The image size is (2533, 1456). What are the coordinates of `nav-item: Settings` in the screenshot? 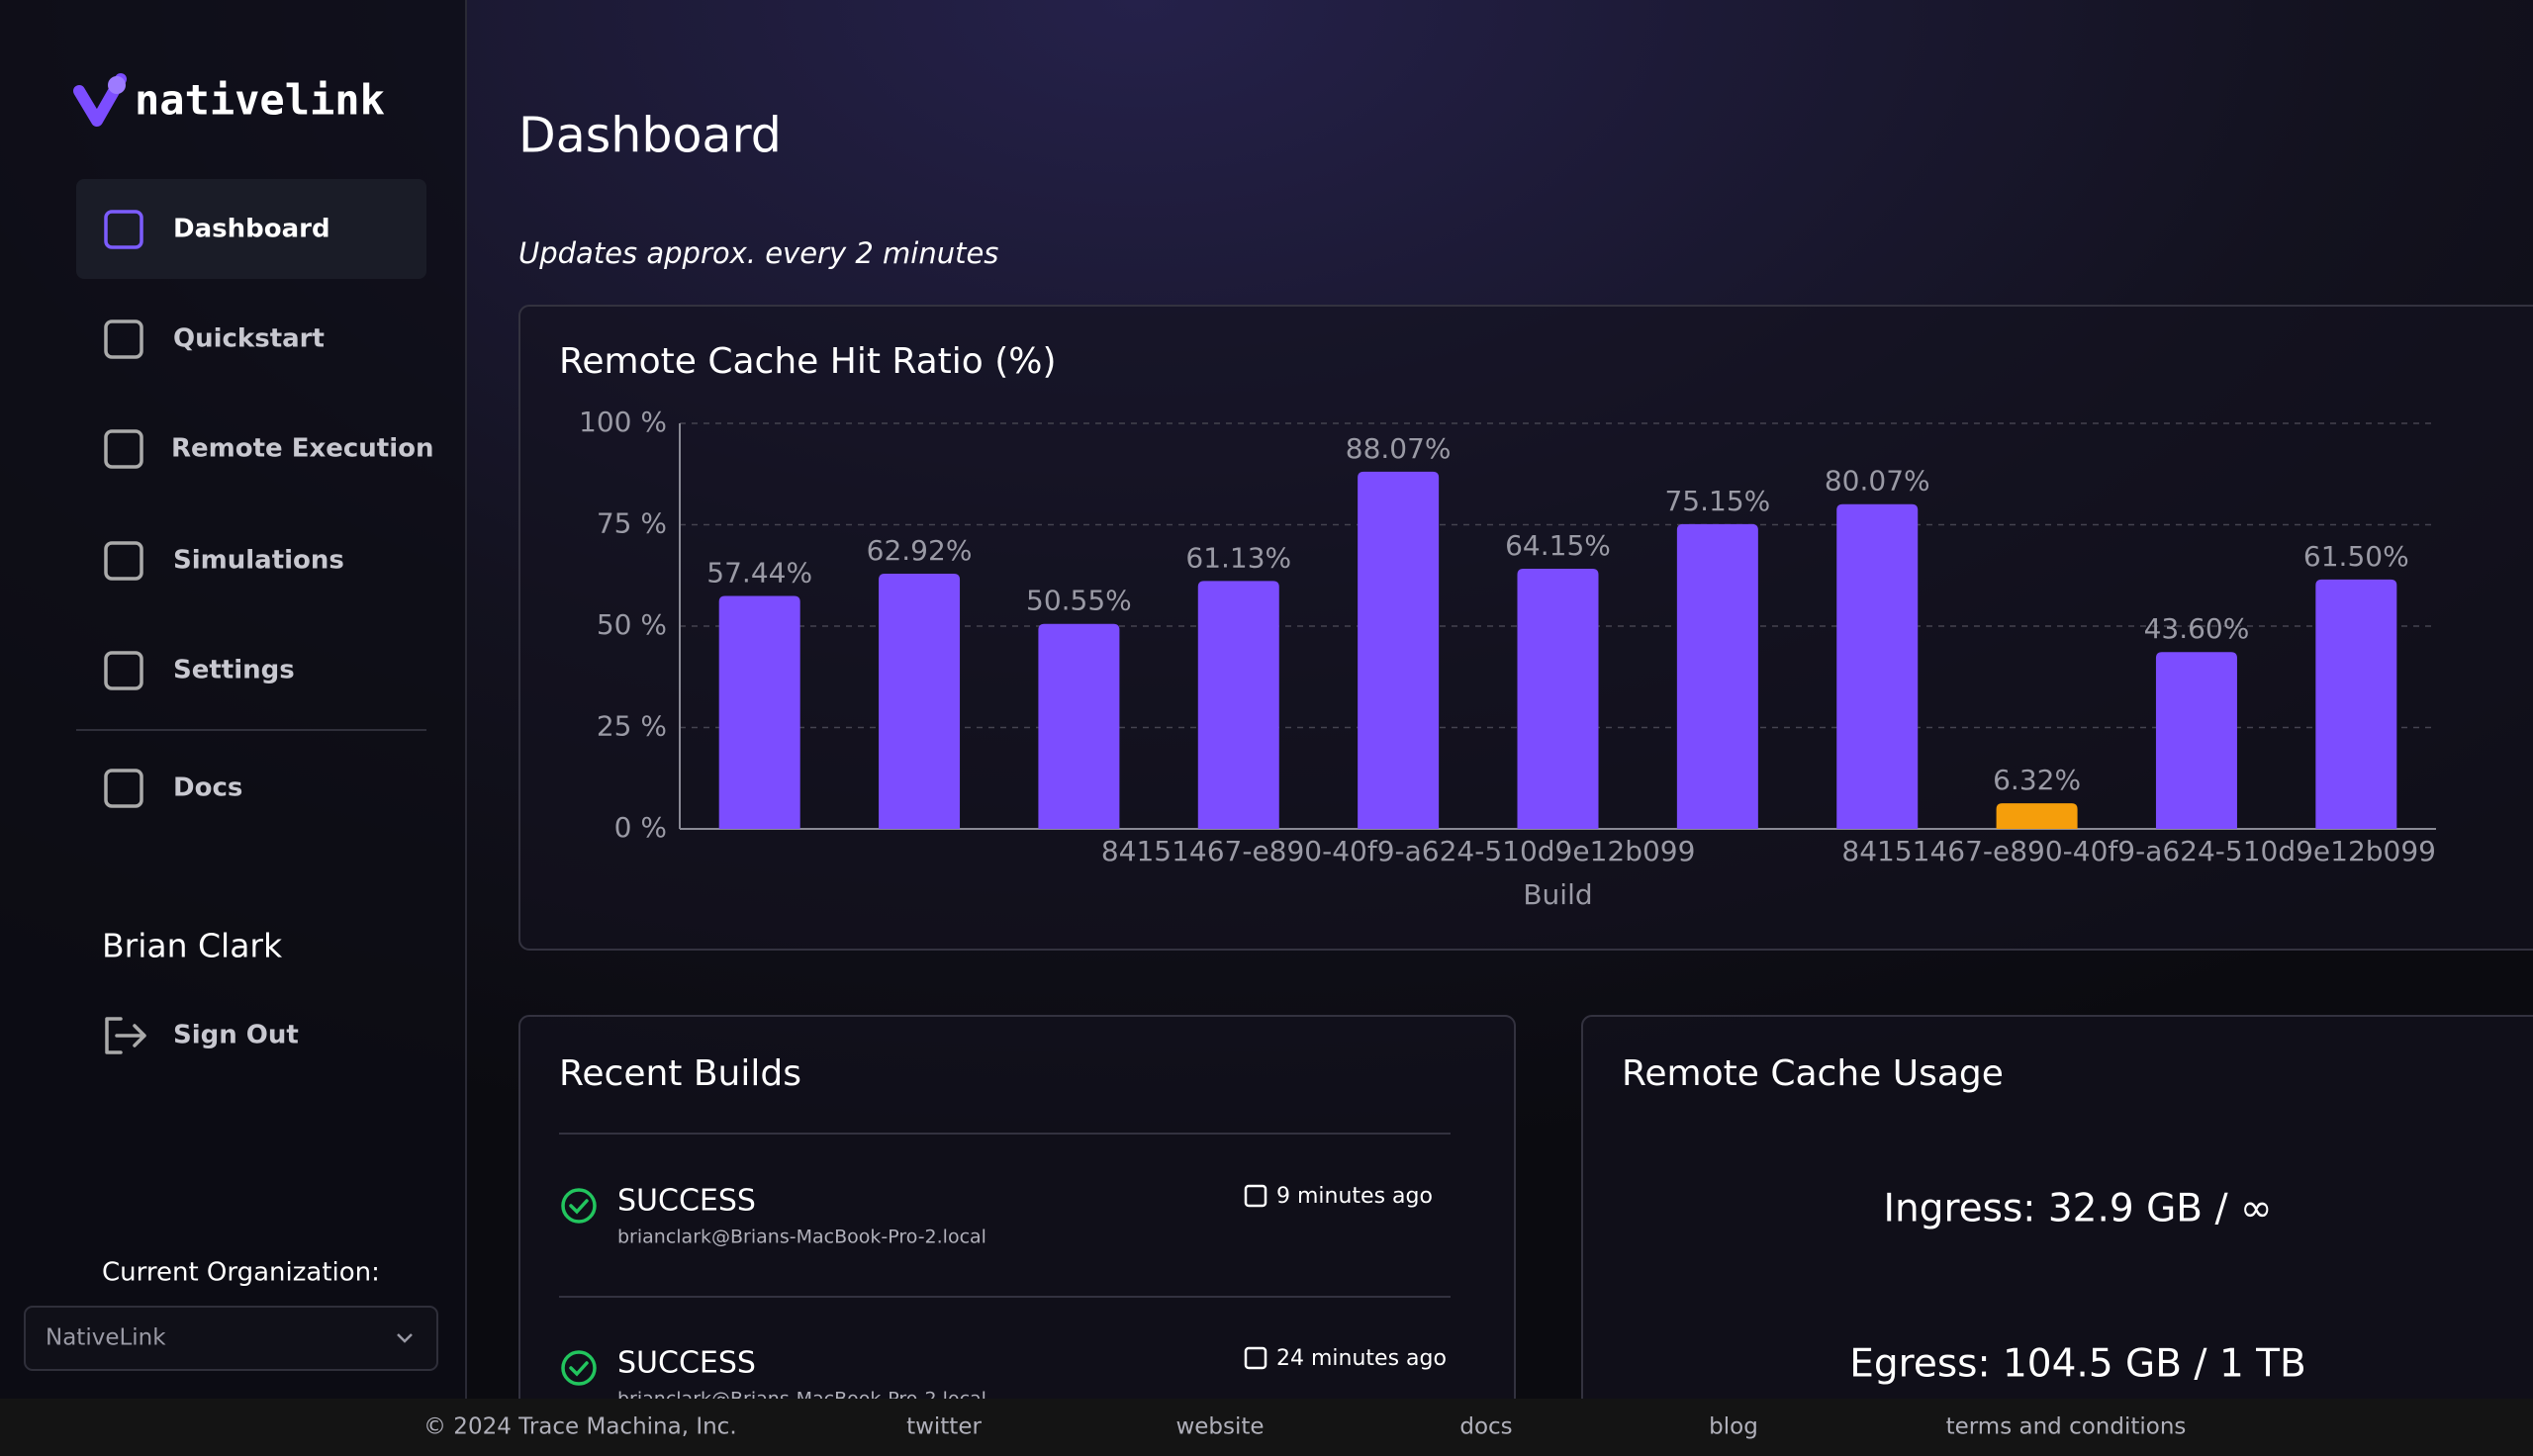 It's located at (234, 670).